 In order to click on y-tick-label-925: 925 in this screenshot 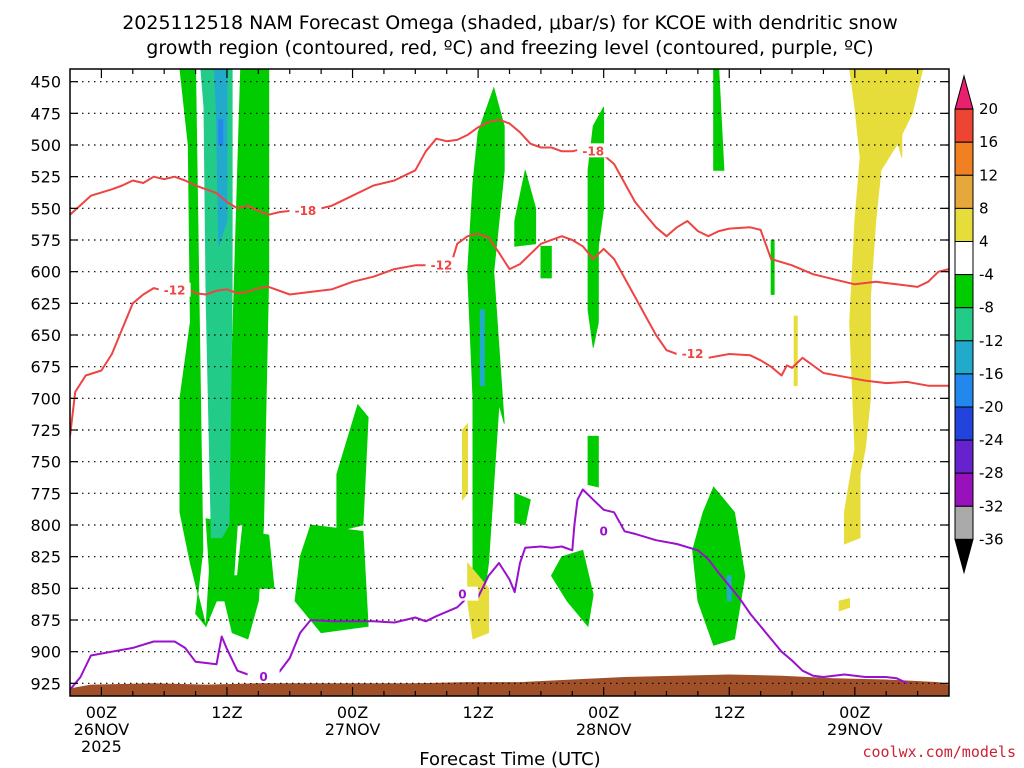, I will do `click(45, 683)`.